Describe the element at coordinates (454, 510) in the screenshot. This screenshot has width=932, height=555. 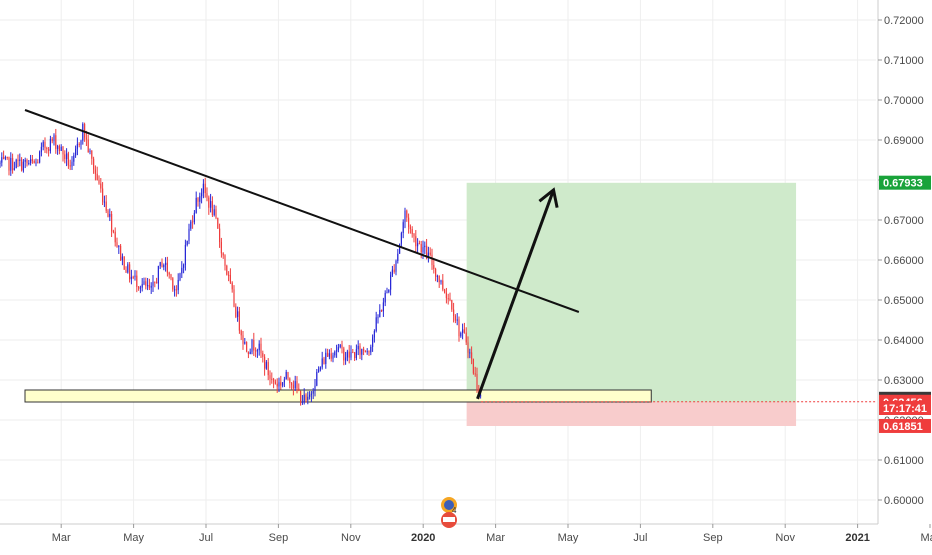
I see `event-count: 4` at that location.